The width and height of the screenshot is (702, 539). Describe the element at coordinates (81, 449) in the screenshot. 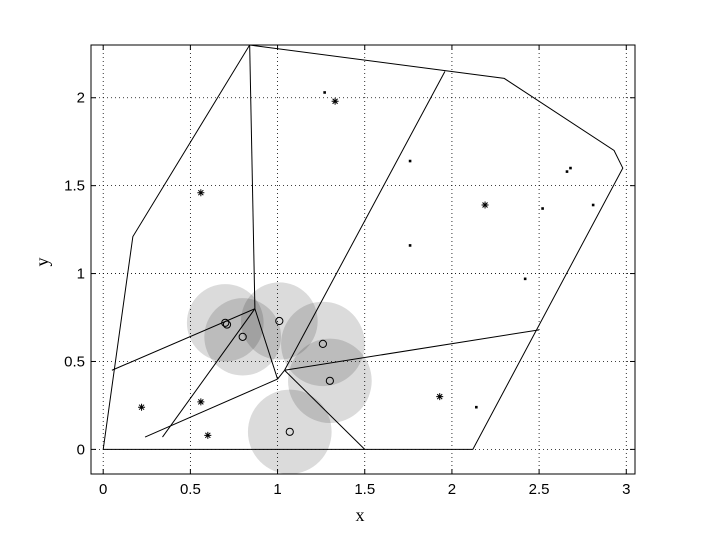

I see `y-tick-label: 0` at that location.